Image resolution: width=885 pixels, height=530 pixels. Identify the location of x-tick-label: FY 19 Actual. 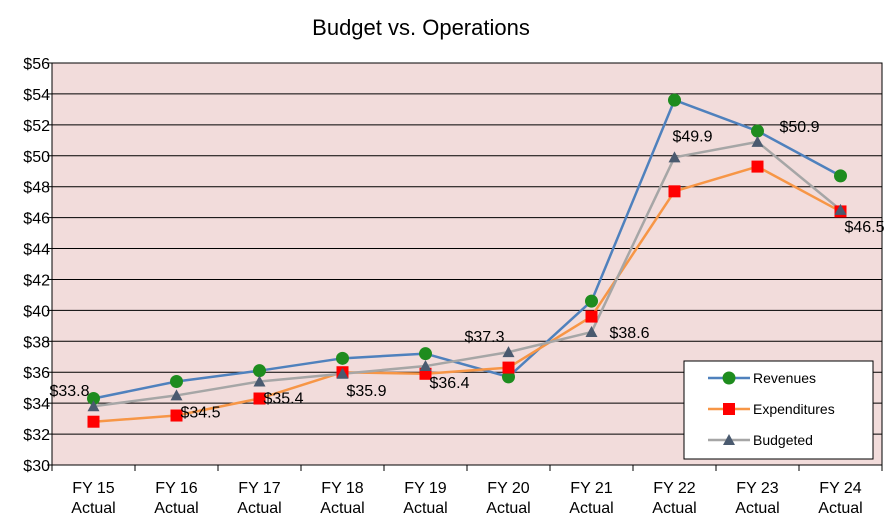
(425, 498).